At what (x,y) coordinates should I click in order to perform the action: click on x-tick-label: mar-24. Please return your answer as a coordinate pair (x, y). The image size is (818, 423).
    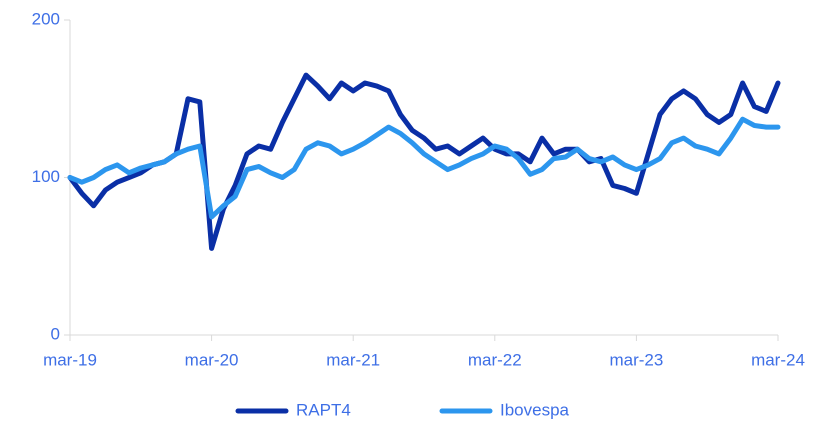
    Looking at the image, I should click on (778, 359).